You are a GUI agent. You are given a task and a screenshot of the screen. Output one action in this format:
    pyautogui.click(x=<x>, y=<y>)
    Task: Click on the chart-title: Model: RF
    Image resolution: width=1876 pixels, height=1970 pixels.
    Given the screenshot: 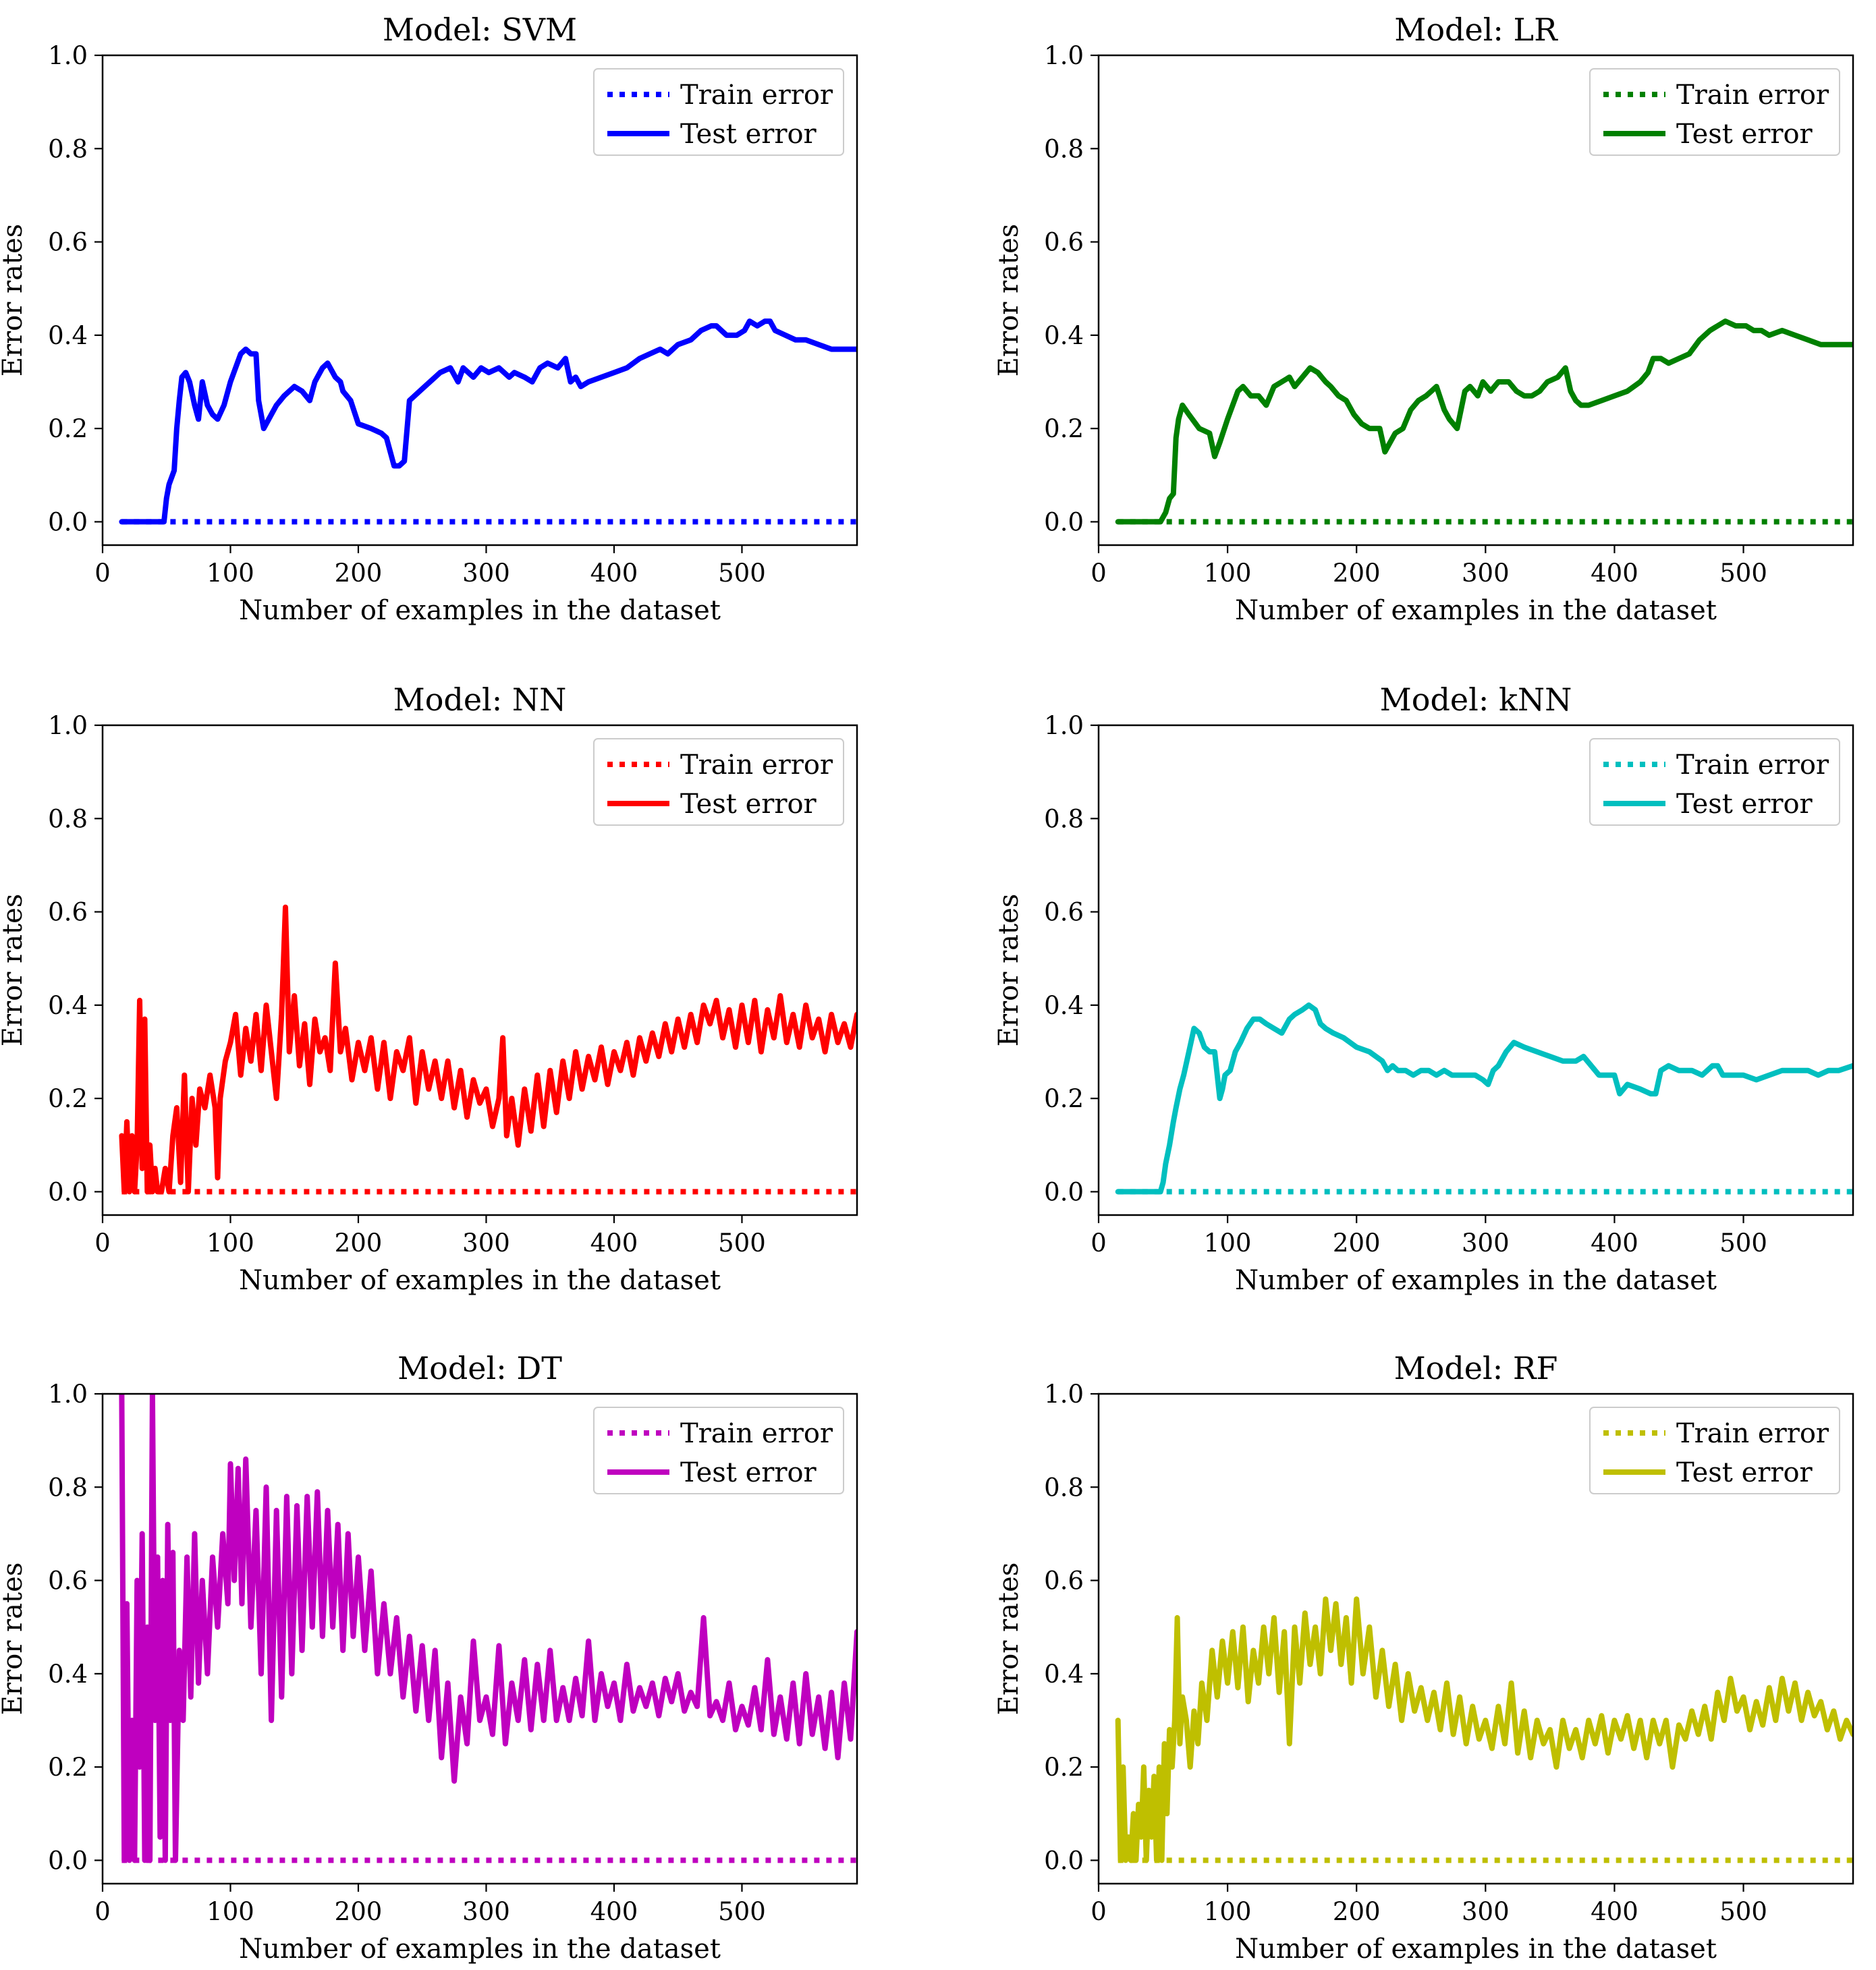 What is the action you would take?
    pyautogui.click(x=1476, y=1368)
    